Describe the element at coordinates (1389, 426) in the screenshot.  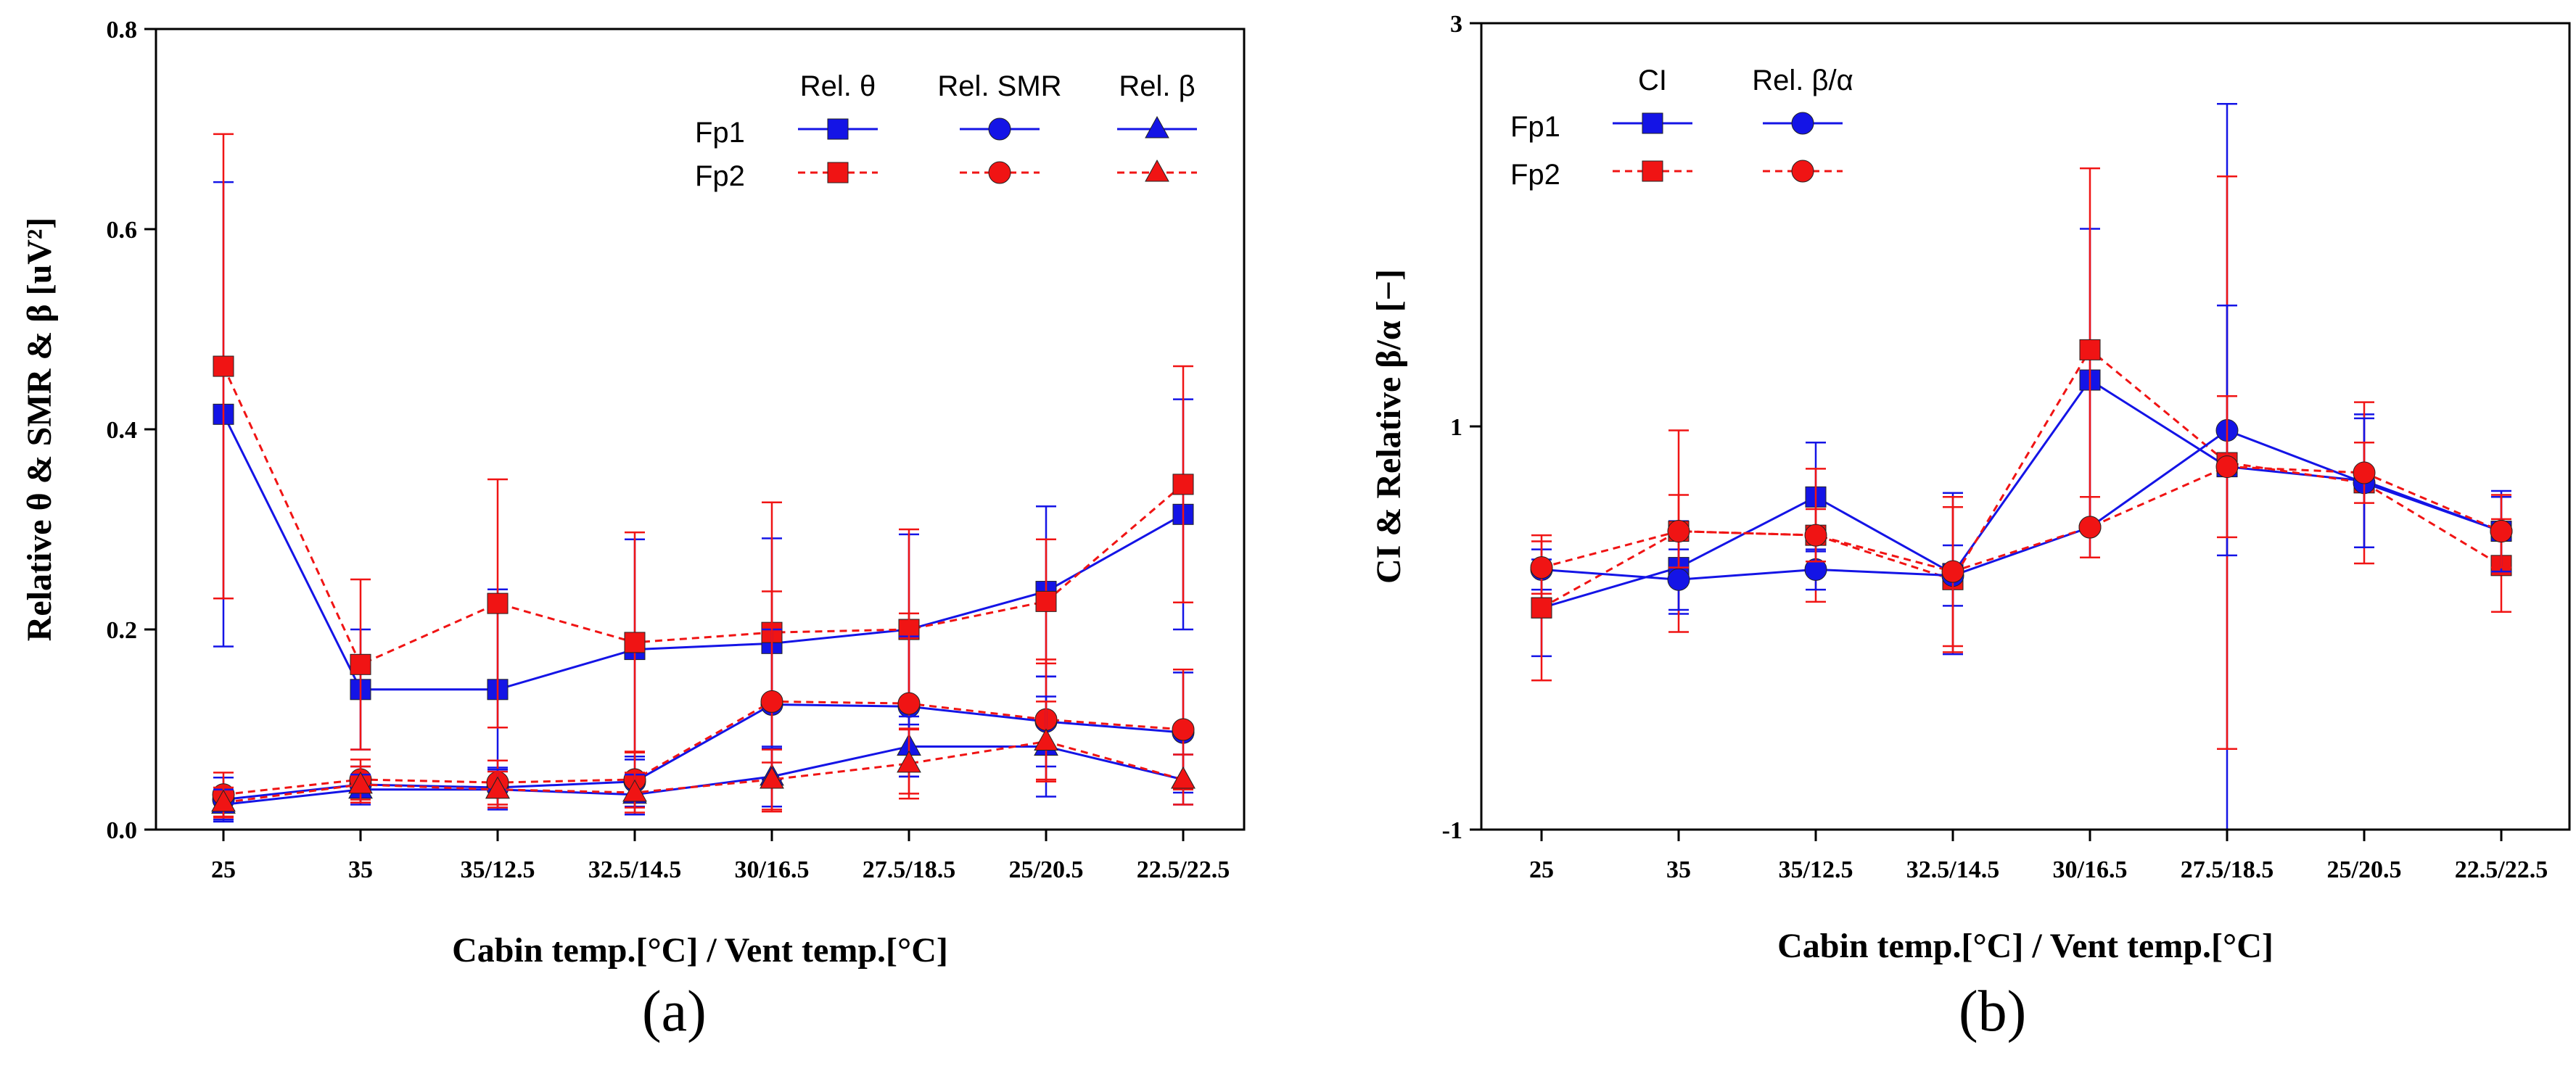
I see `chart-b-ylabel: CI & Relative β/α [−]` at that location.